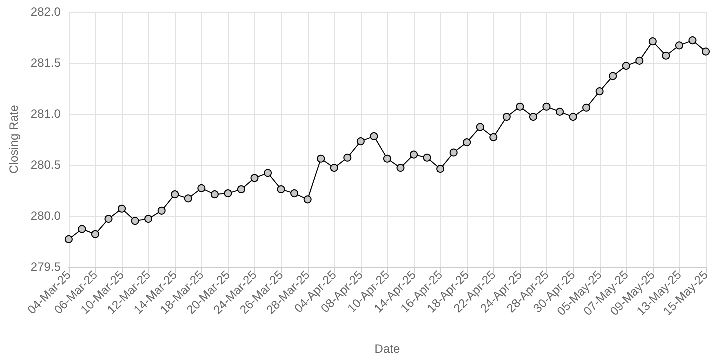 The height and width of the screenshot is (360, 720). What do you see at coordinates (46, 114) in the screenshot?
I see `y-tick-label: 281.0` at bounding box center [46, 114].